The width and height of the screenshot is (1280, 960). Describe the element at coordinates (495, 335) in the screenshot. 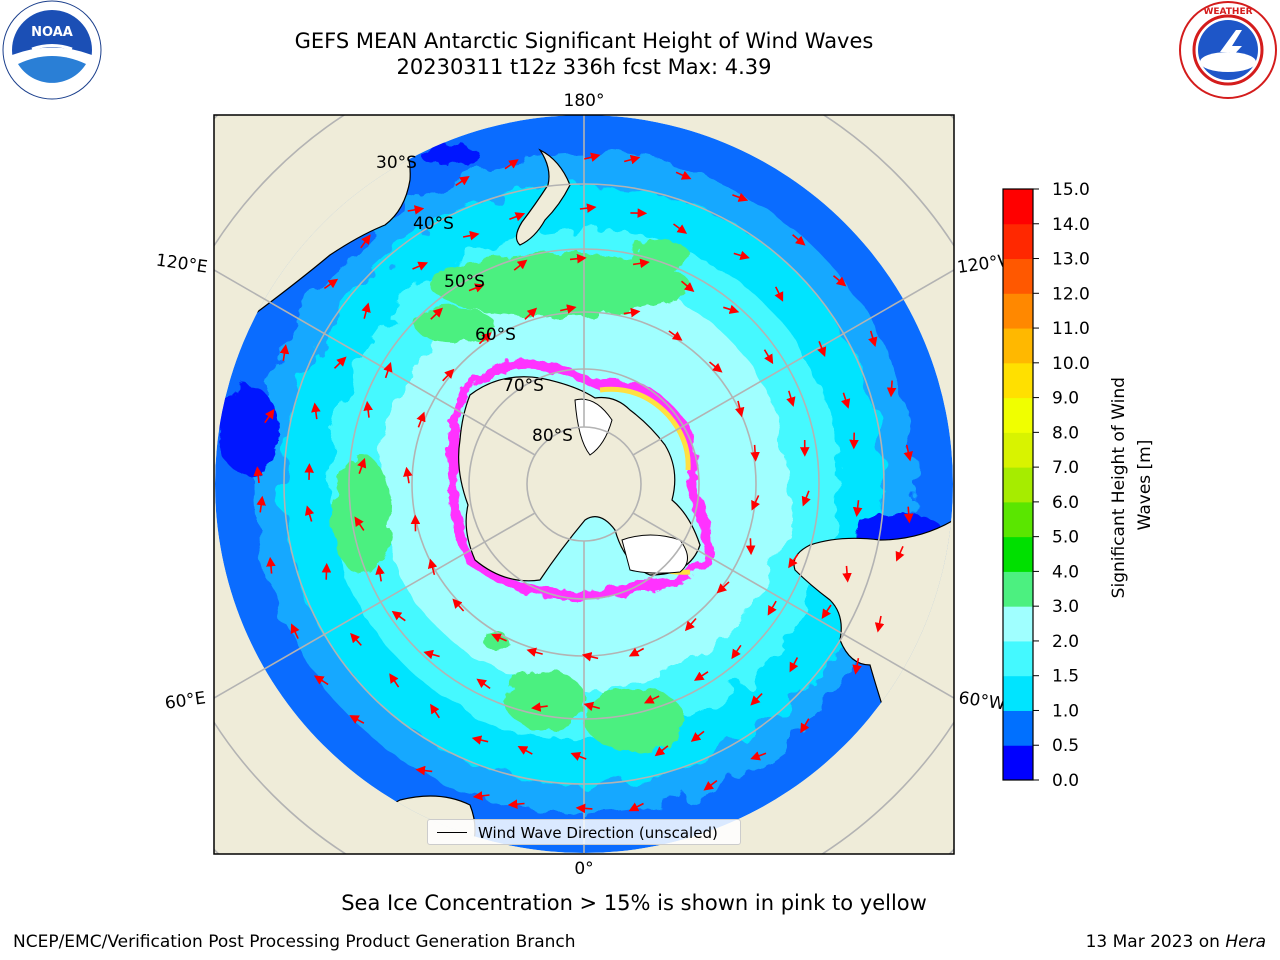

I see `lat-label-60s: 60°S` at that location.